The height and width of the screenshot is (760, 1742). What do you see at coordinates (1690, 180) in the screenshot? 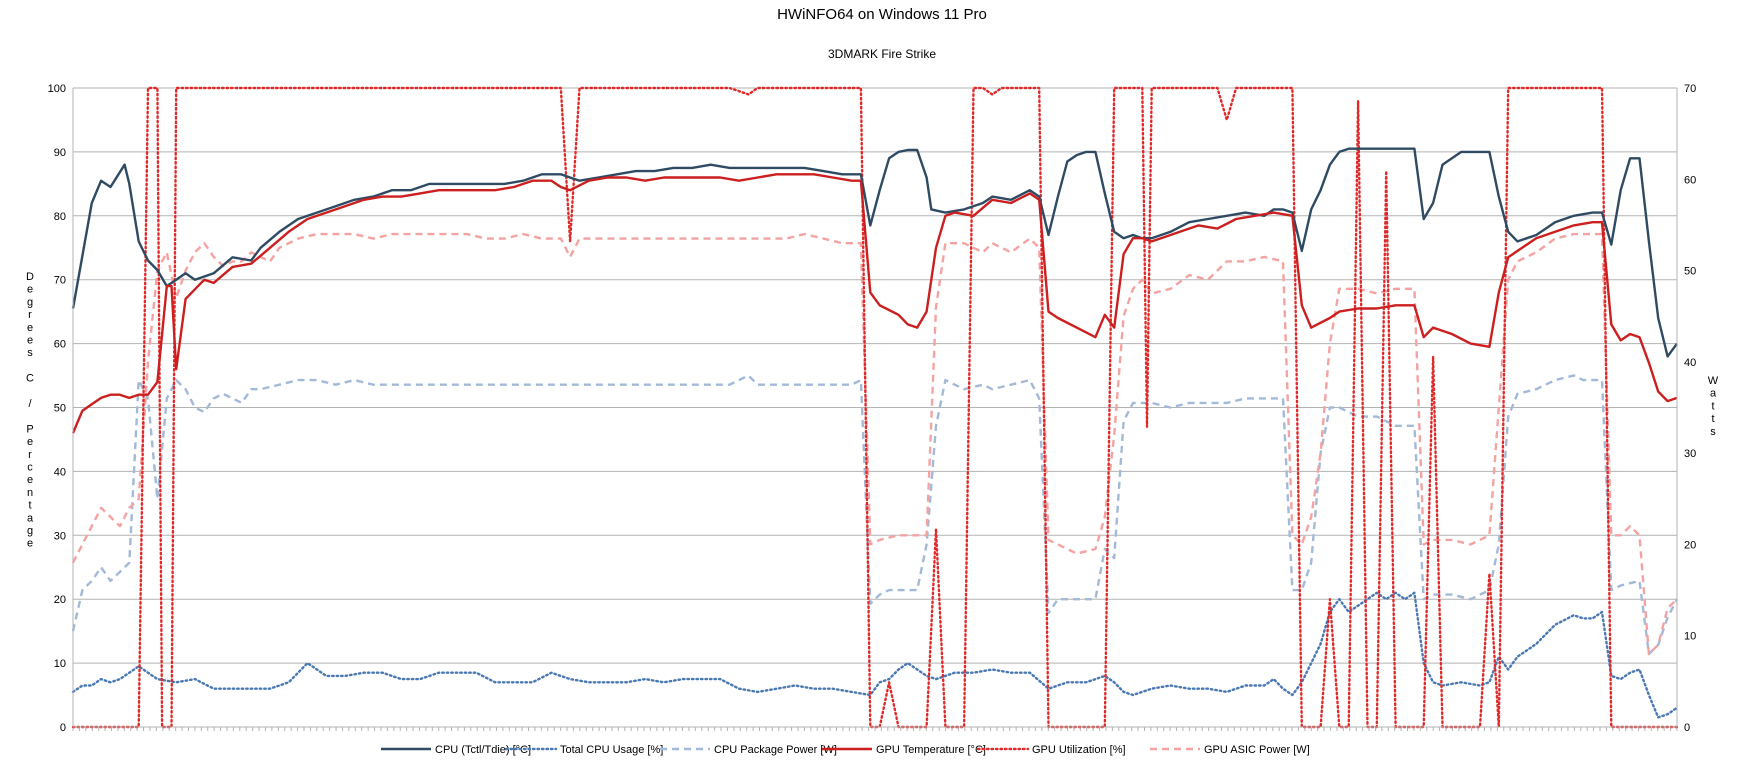
I see `y2-tick-label: 60` at bounding box center [1690, 180].